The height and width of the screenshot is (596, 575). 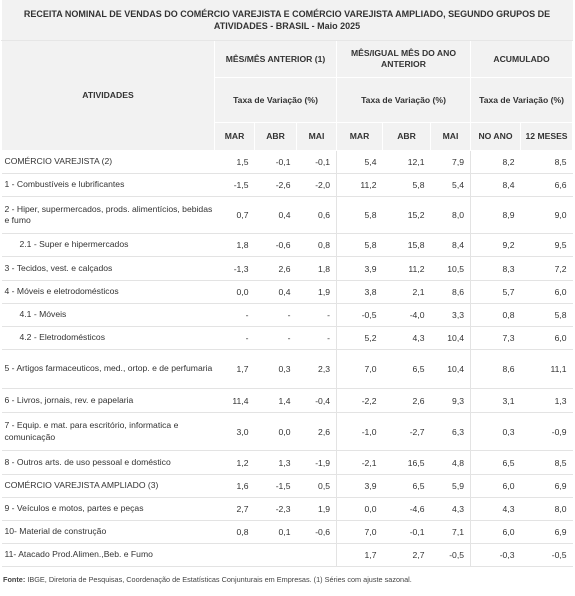 I want to click on cell-value: 15,2, so click(x=406, y=215).